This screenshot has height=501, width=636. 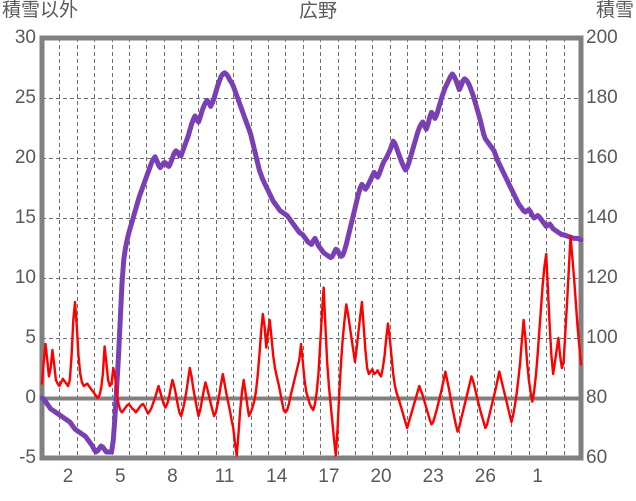 What do you see at coordinates (537, 476) in the screenshot?
I see `x-tick: 1` at bounding box center [537, 476].